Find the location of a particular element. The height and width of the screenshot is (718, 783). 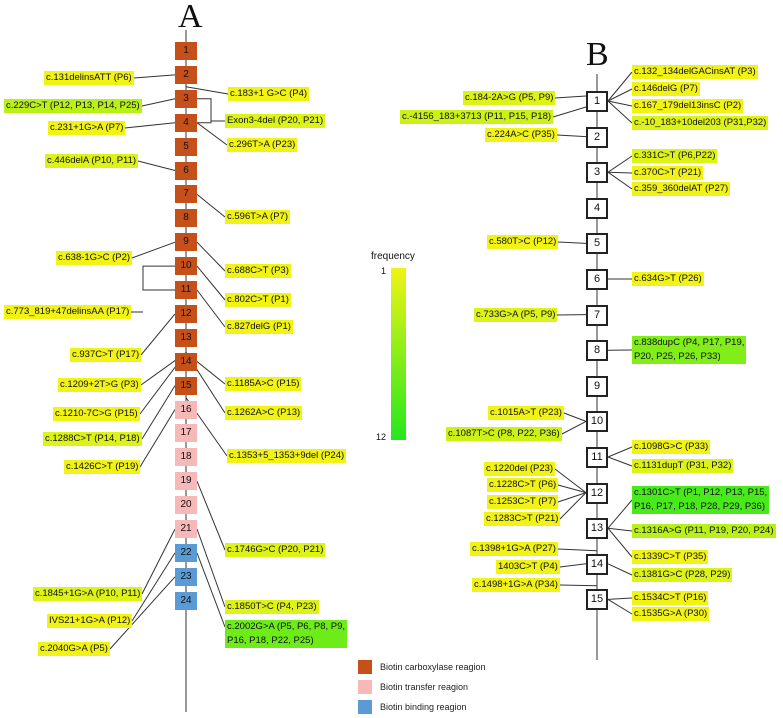

panel-b-variant-right: c.359_360delAT (P27) is located at coordinates (681, 189).